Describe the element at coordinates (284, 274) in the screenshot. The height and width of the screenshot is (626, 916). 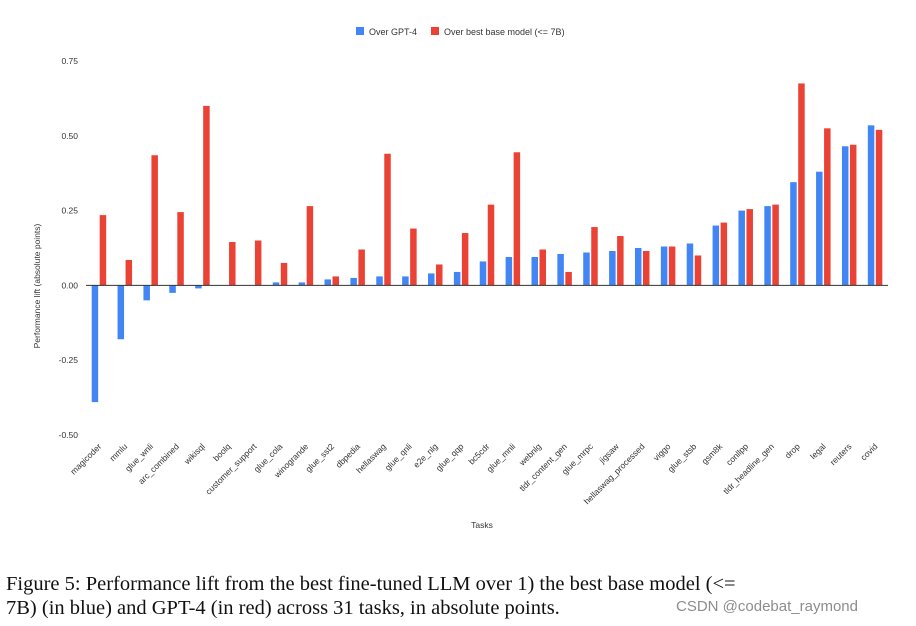
I see `bar-base-glue_cola` at that location.